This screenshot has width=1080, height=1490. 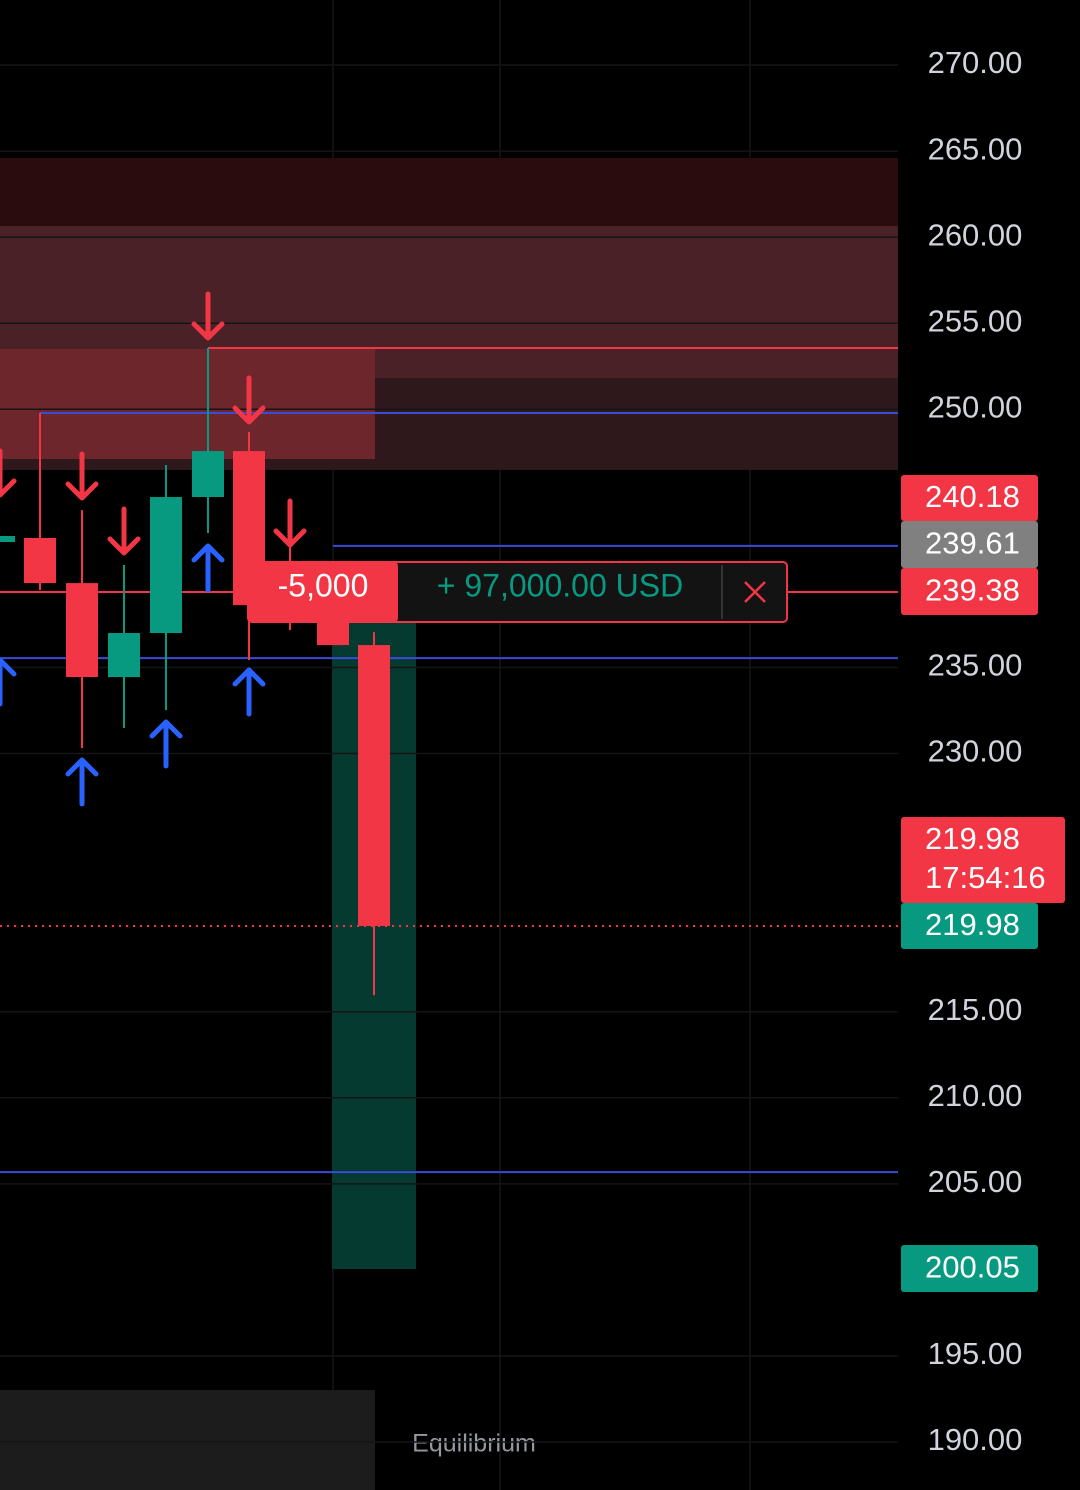 I want to click on price-label: 239.38, so click(x=972, y=590).